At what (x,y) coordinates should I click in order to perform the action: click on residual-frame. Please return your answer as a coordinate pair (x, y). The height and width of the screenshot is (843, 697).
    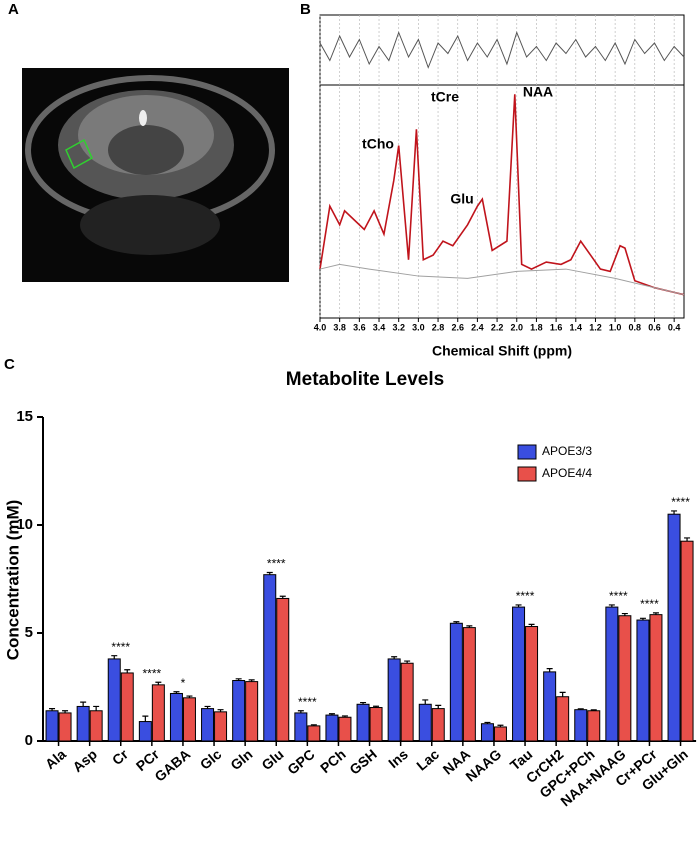
    Looking at the image, I should click on (502, 50).